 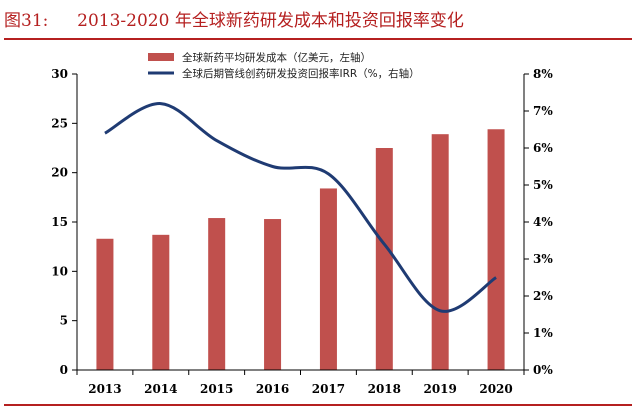 I want to click on y-left-tick-label: 25, so click(x=59, y=123).